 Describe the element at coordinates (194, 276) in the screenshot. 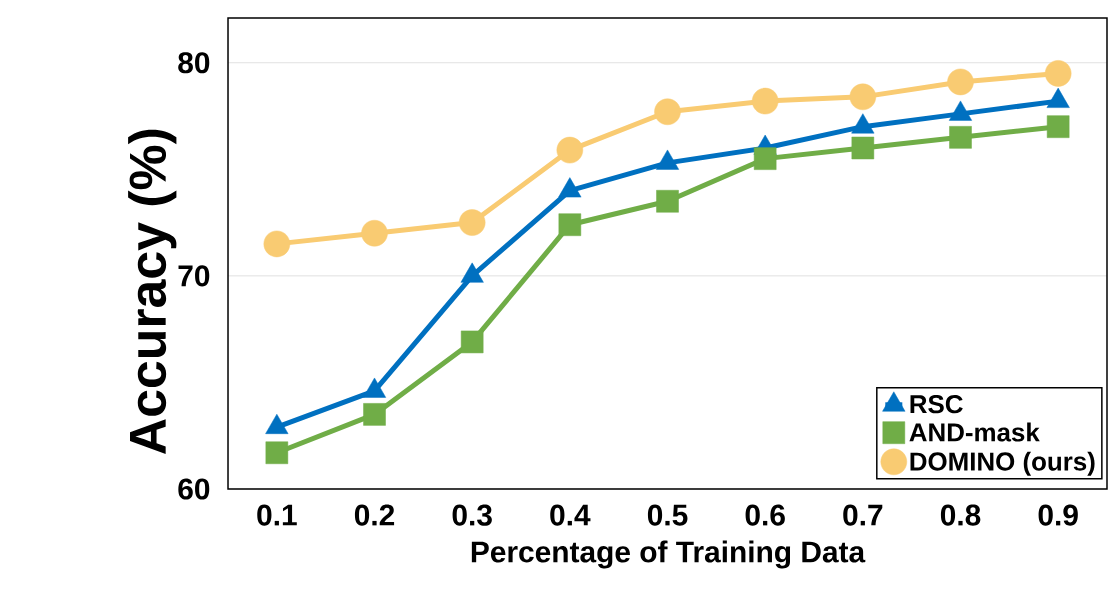

I see `y-tick-label: 70` at that location.